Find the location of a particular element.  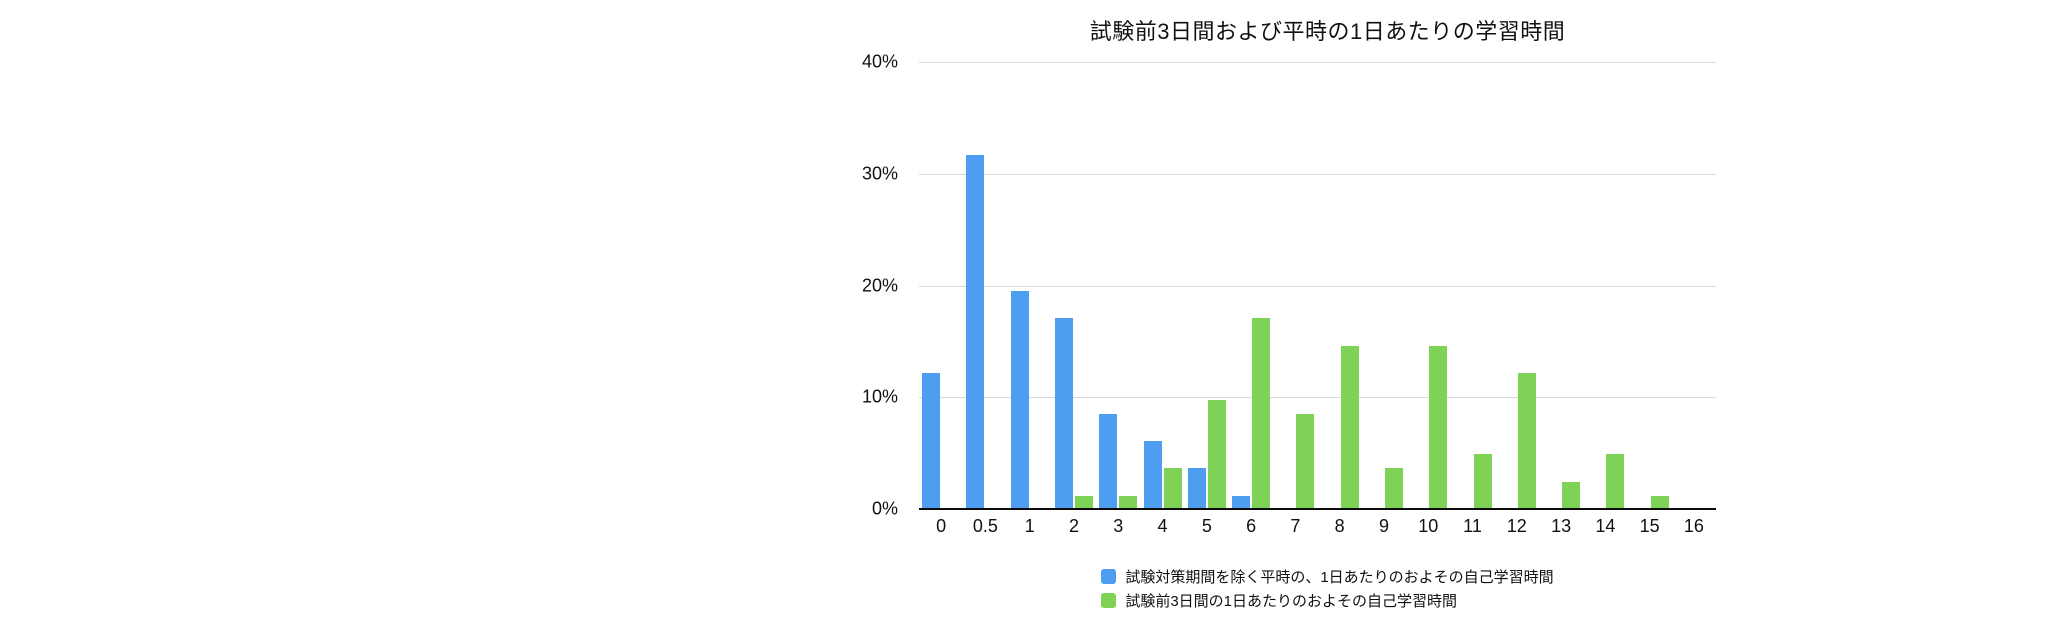

x-tick-label: 13 is located at coordinates (1561, 526).